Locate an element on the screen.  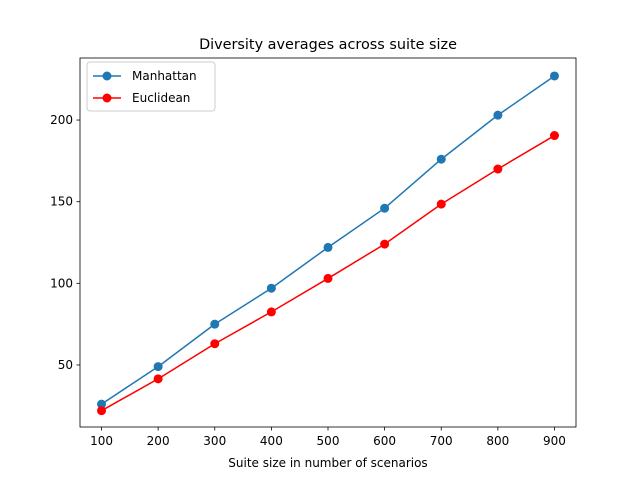
legend-label-euclidean: Euclidean is located at coordinates (161, 98).